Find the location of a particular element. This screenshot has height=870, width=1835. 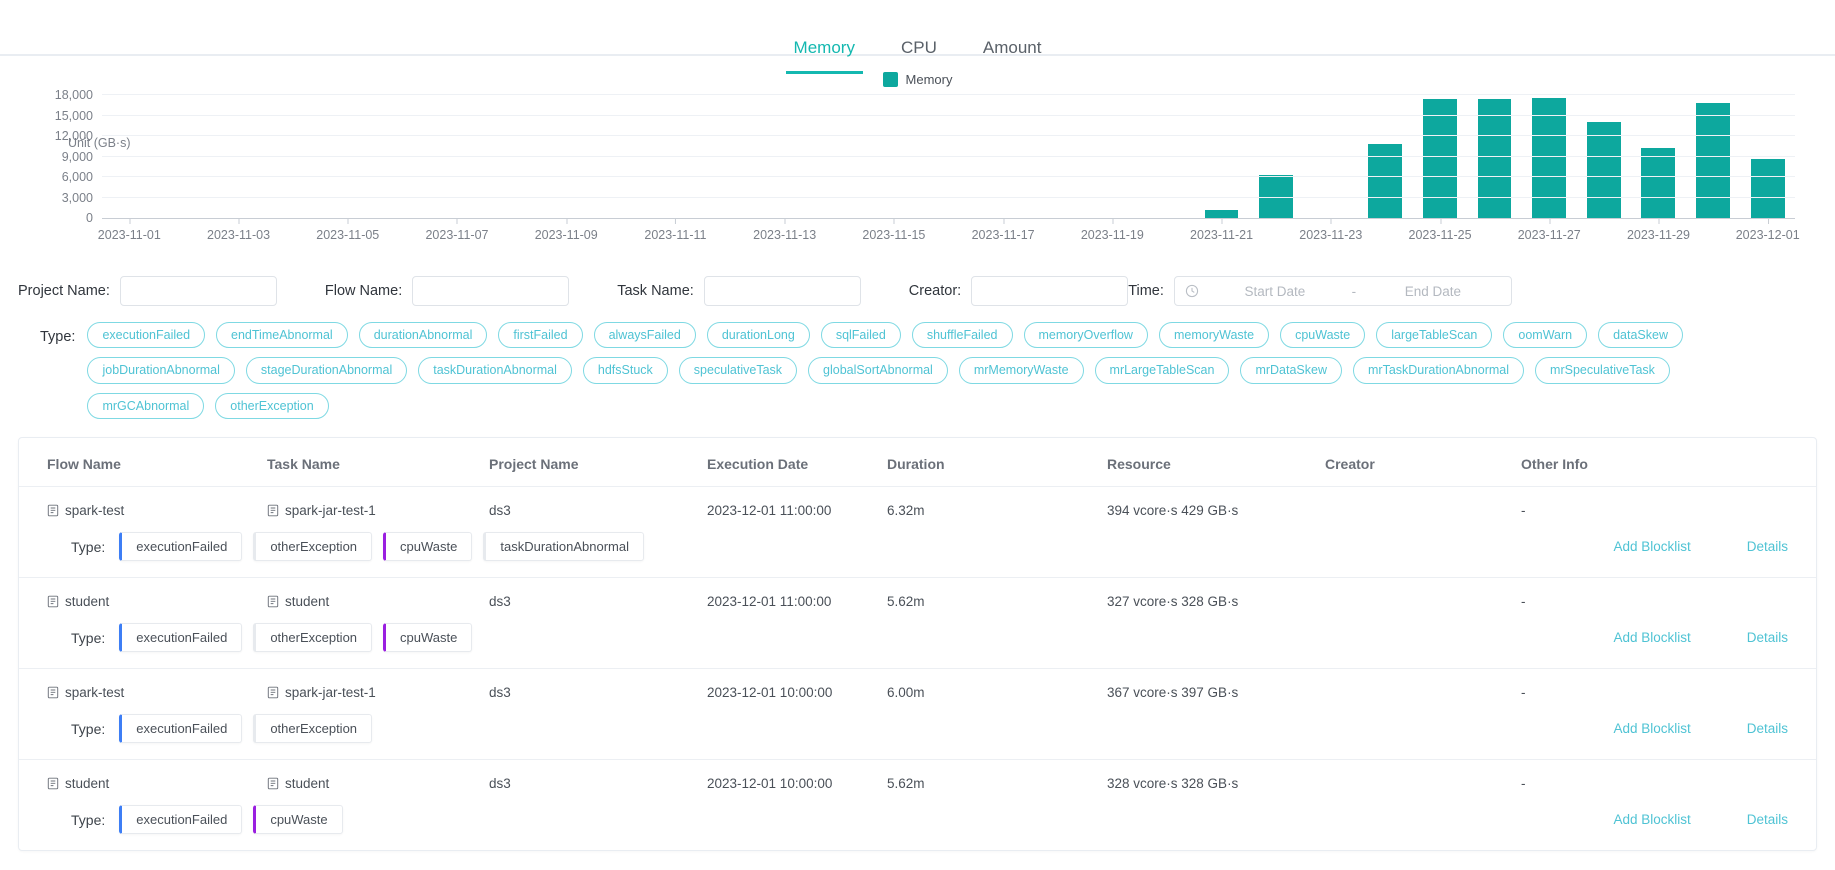

type-chip-mrTaskDurationAbnormal: mrTaskDurationAbnormal is located at coordinates (1439, 370).